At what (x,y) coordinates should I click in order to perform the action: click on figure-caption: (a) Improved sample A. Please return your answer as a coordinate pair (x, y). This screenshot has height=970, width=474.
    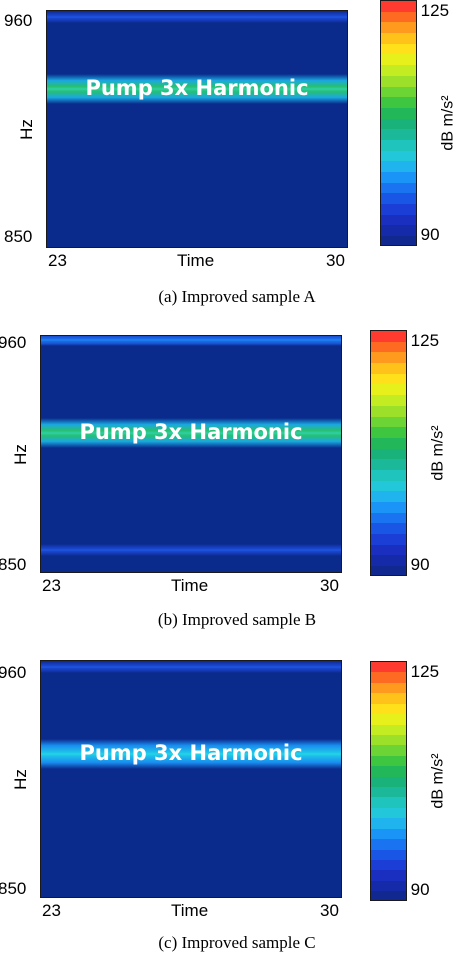
    Looking at the image, I should click on (237, 296).